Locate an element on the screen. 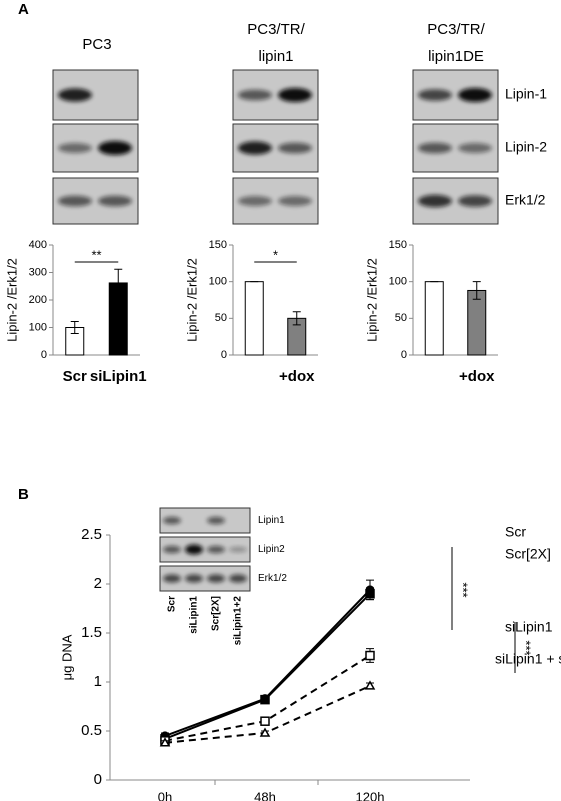 Image resolution: width=561 pixels, height=801 pixels. column-title: lipin1 is located at coordinates (275, 56).